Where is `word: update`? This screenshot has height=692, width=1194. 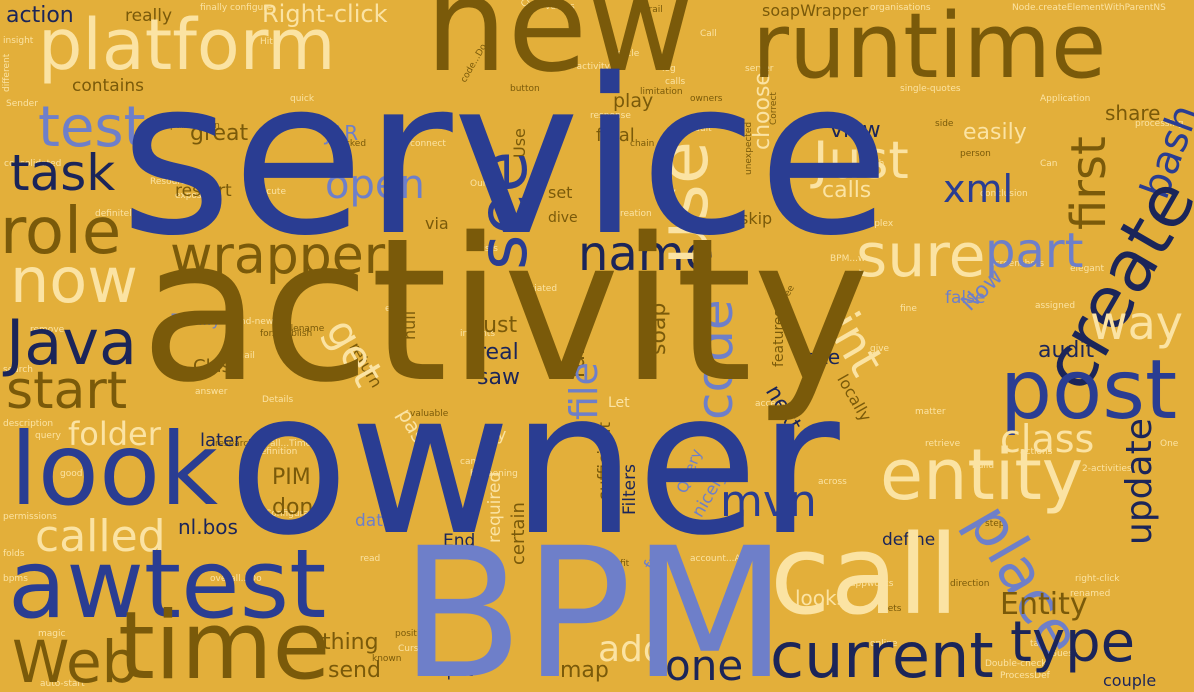 word: update is located at coordinates (1139, 481).